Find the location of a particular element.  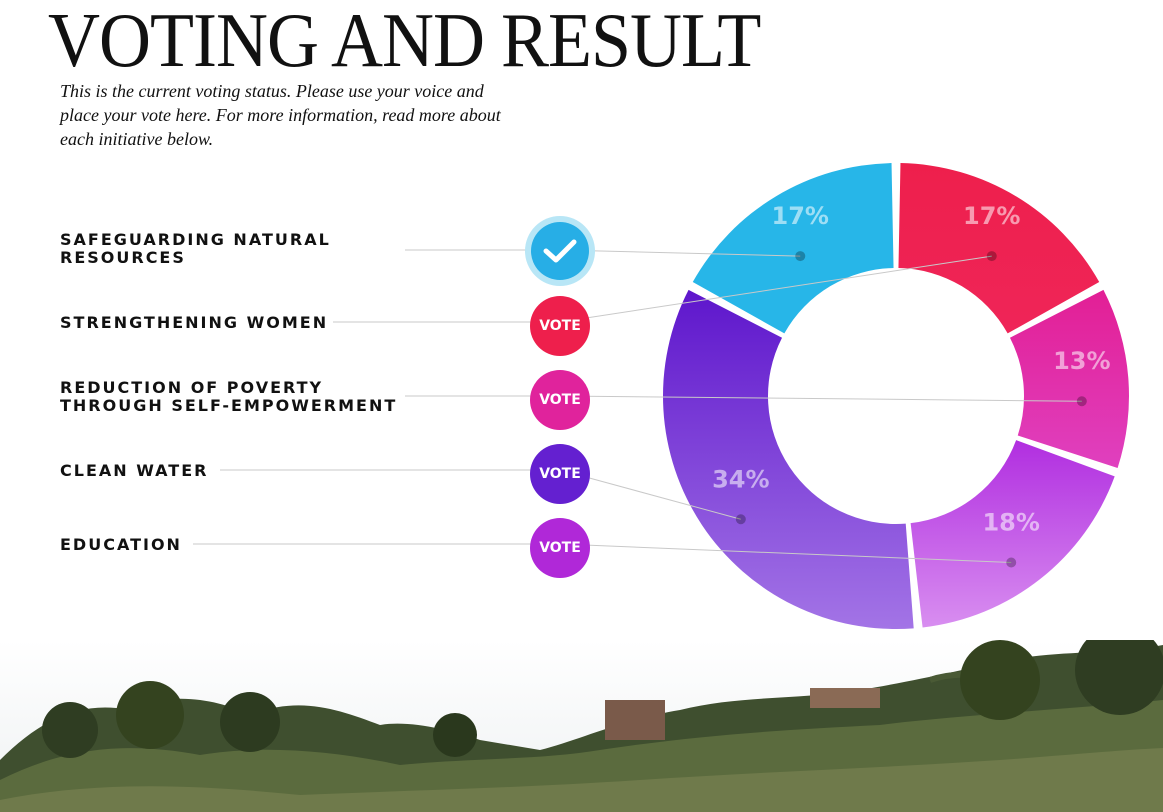

vote-button-poverty: VOTE is located at coordinates (560, 400).